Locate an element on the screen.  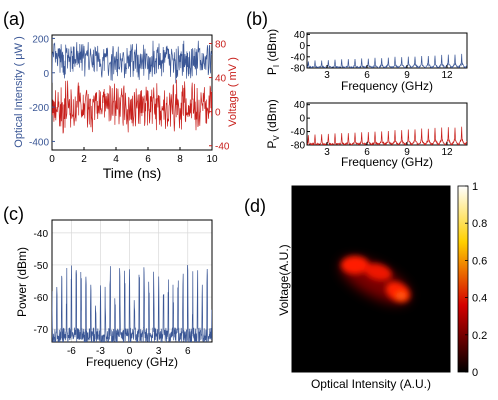
chart-c-xtick-label: 6 is located at coordinates (188, 351).